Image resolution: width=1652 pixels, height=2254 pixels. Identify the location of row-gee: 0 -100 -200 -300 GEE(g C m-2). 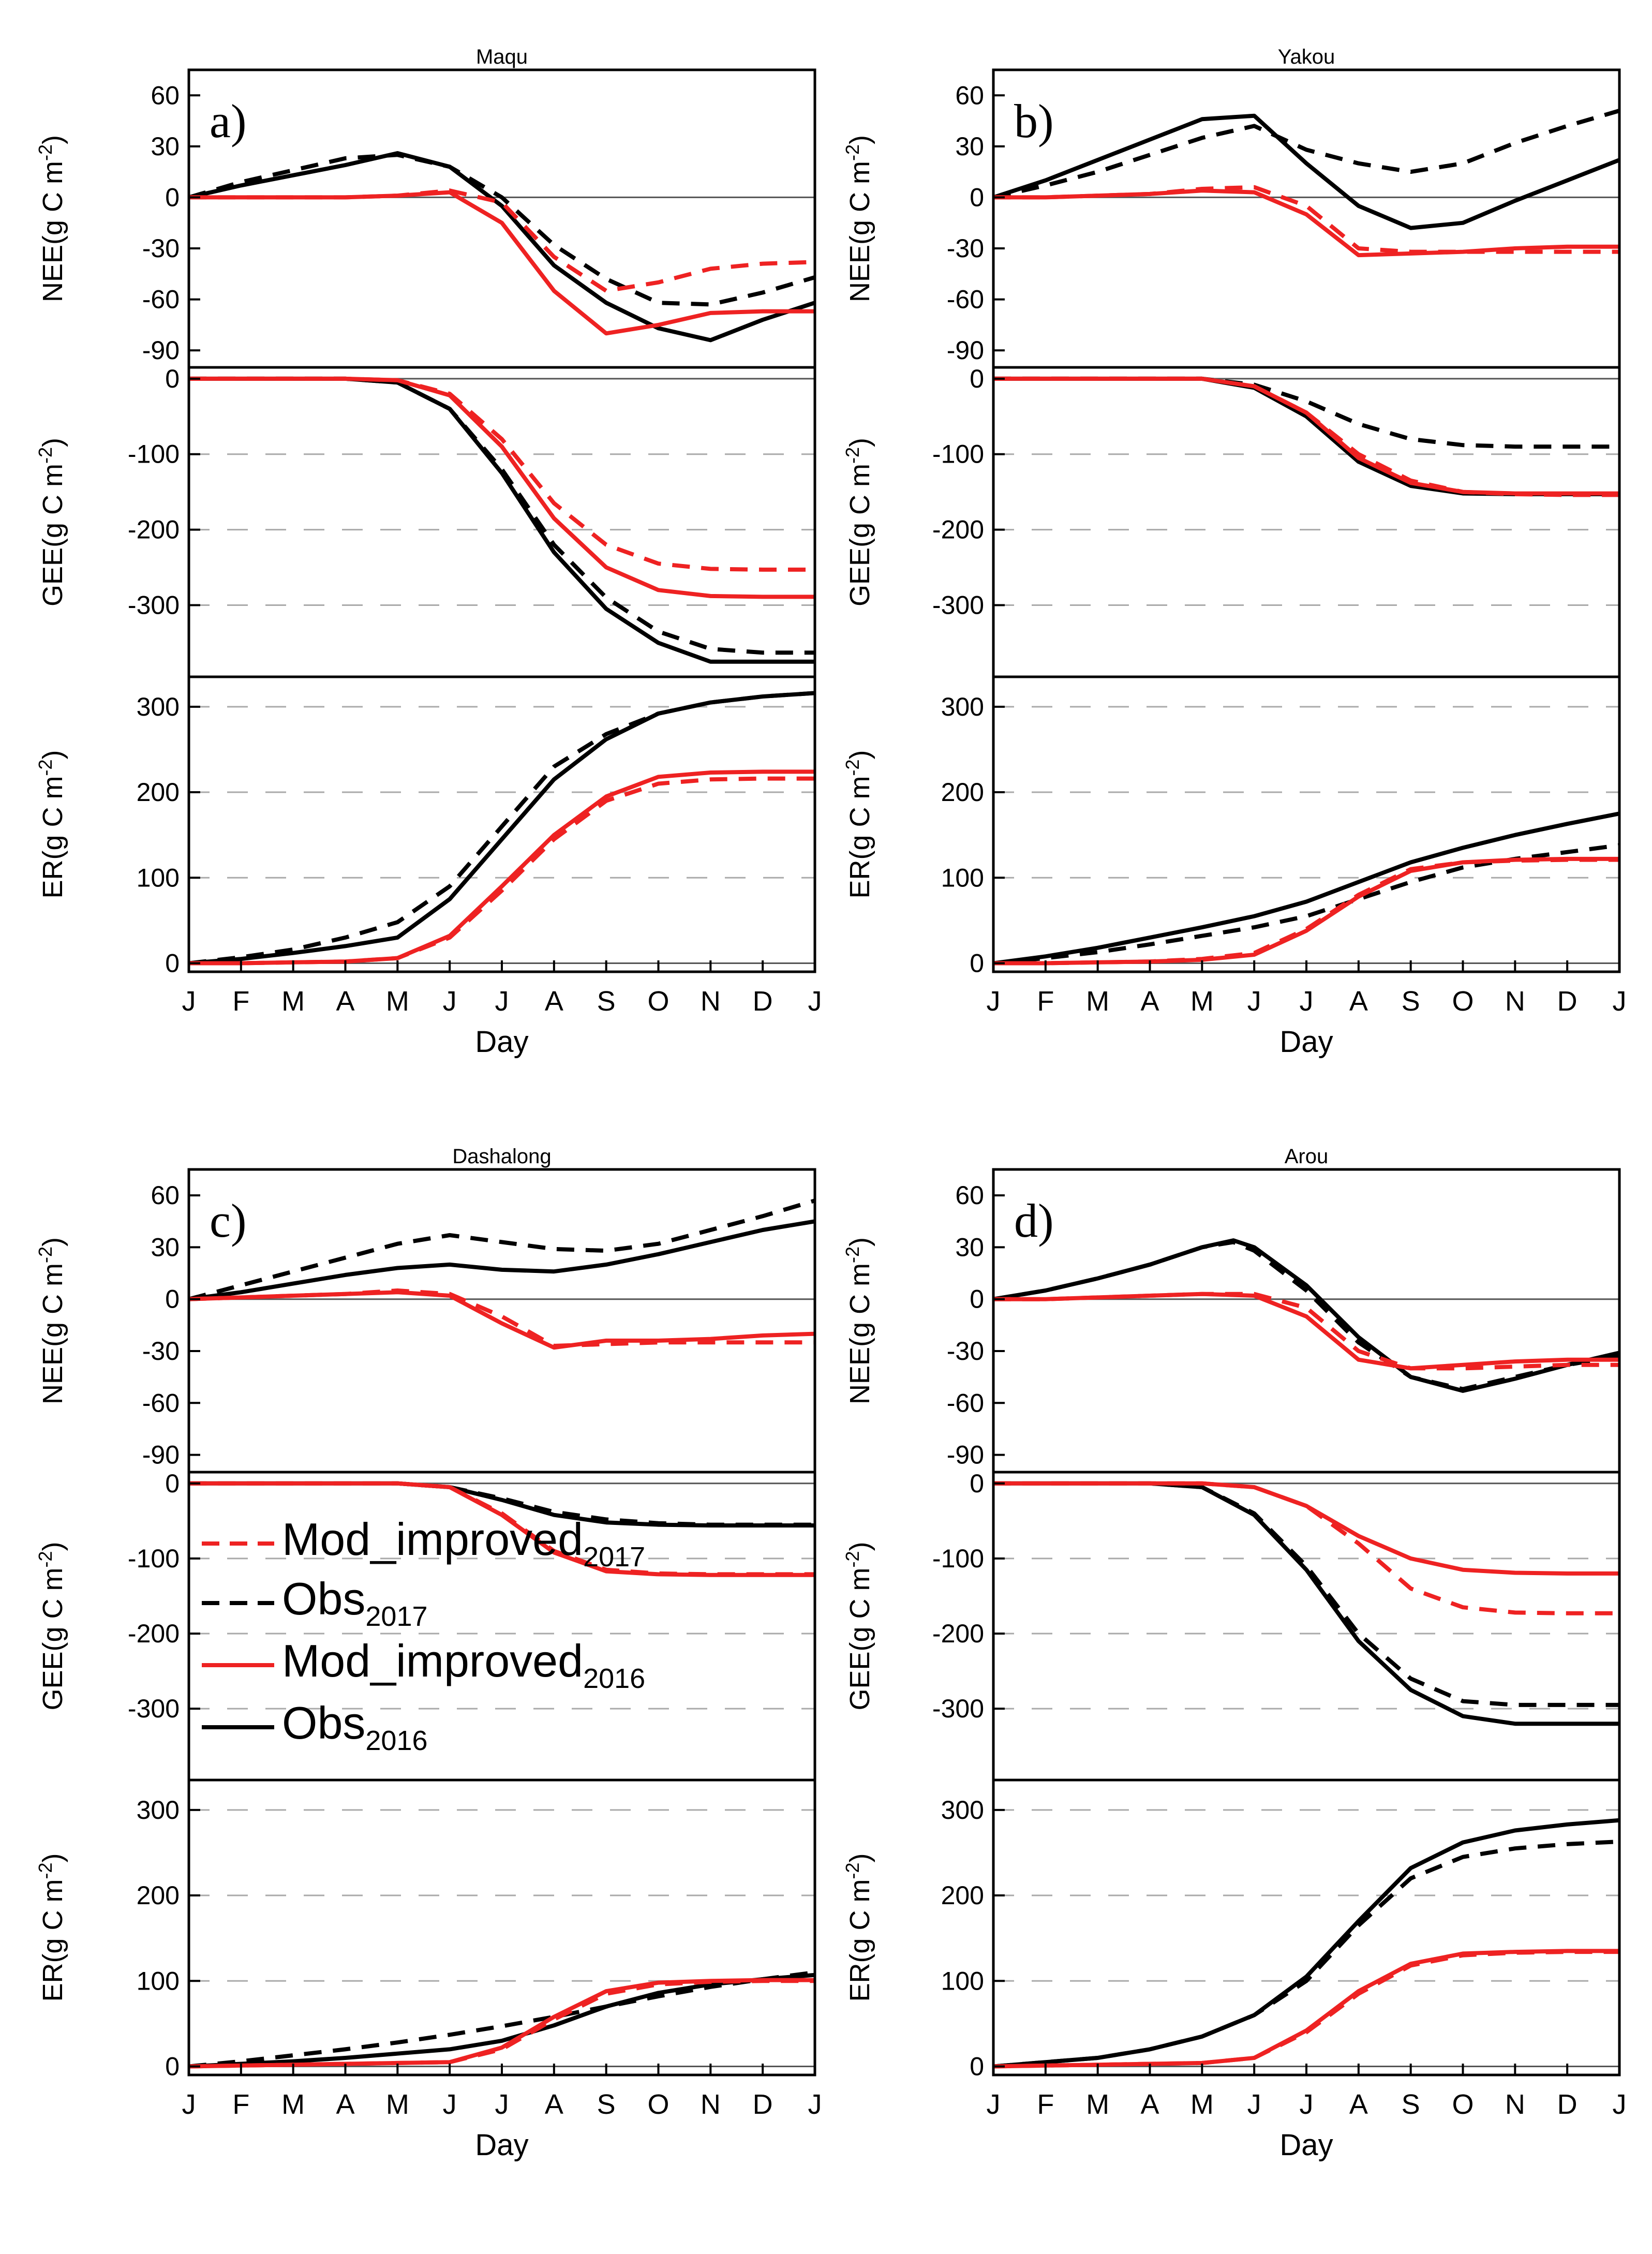
(1231, 521).